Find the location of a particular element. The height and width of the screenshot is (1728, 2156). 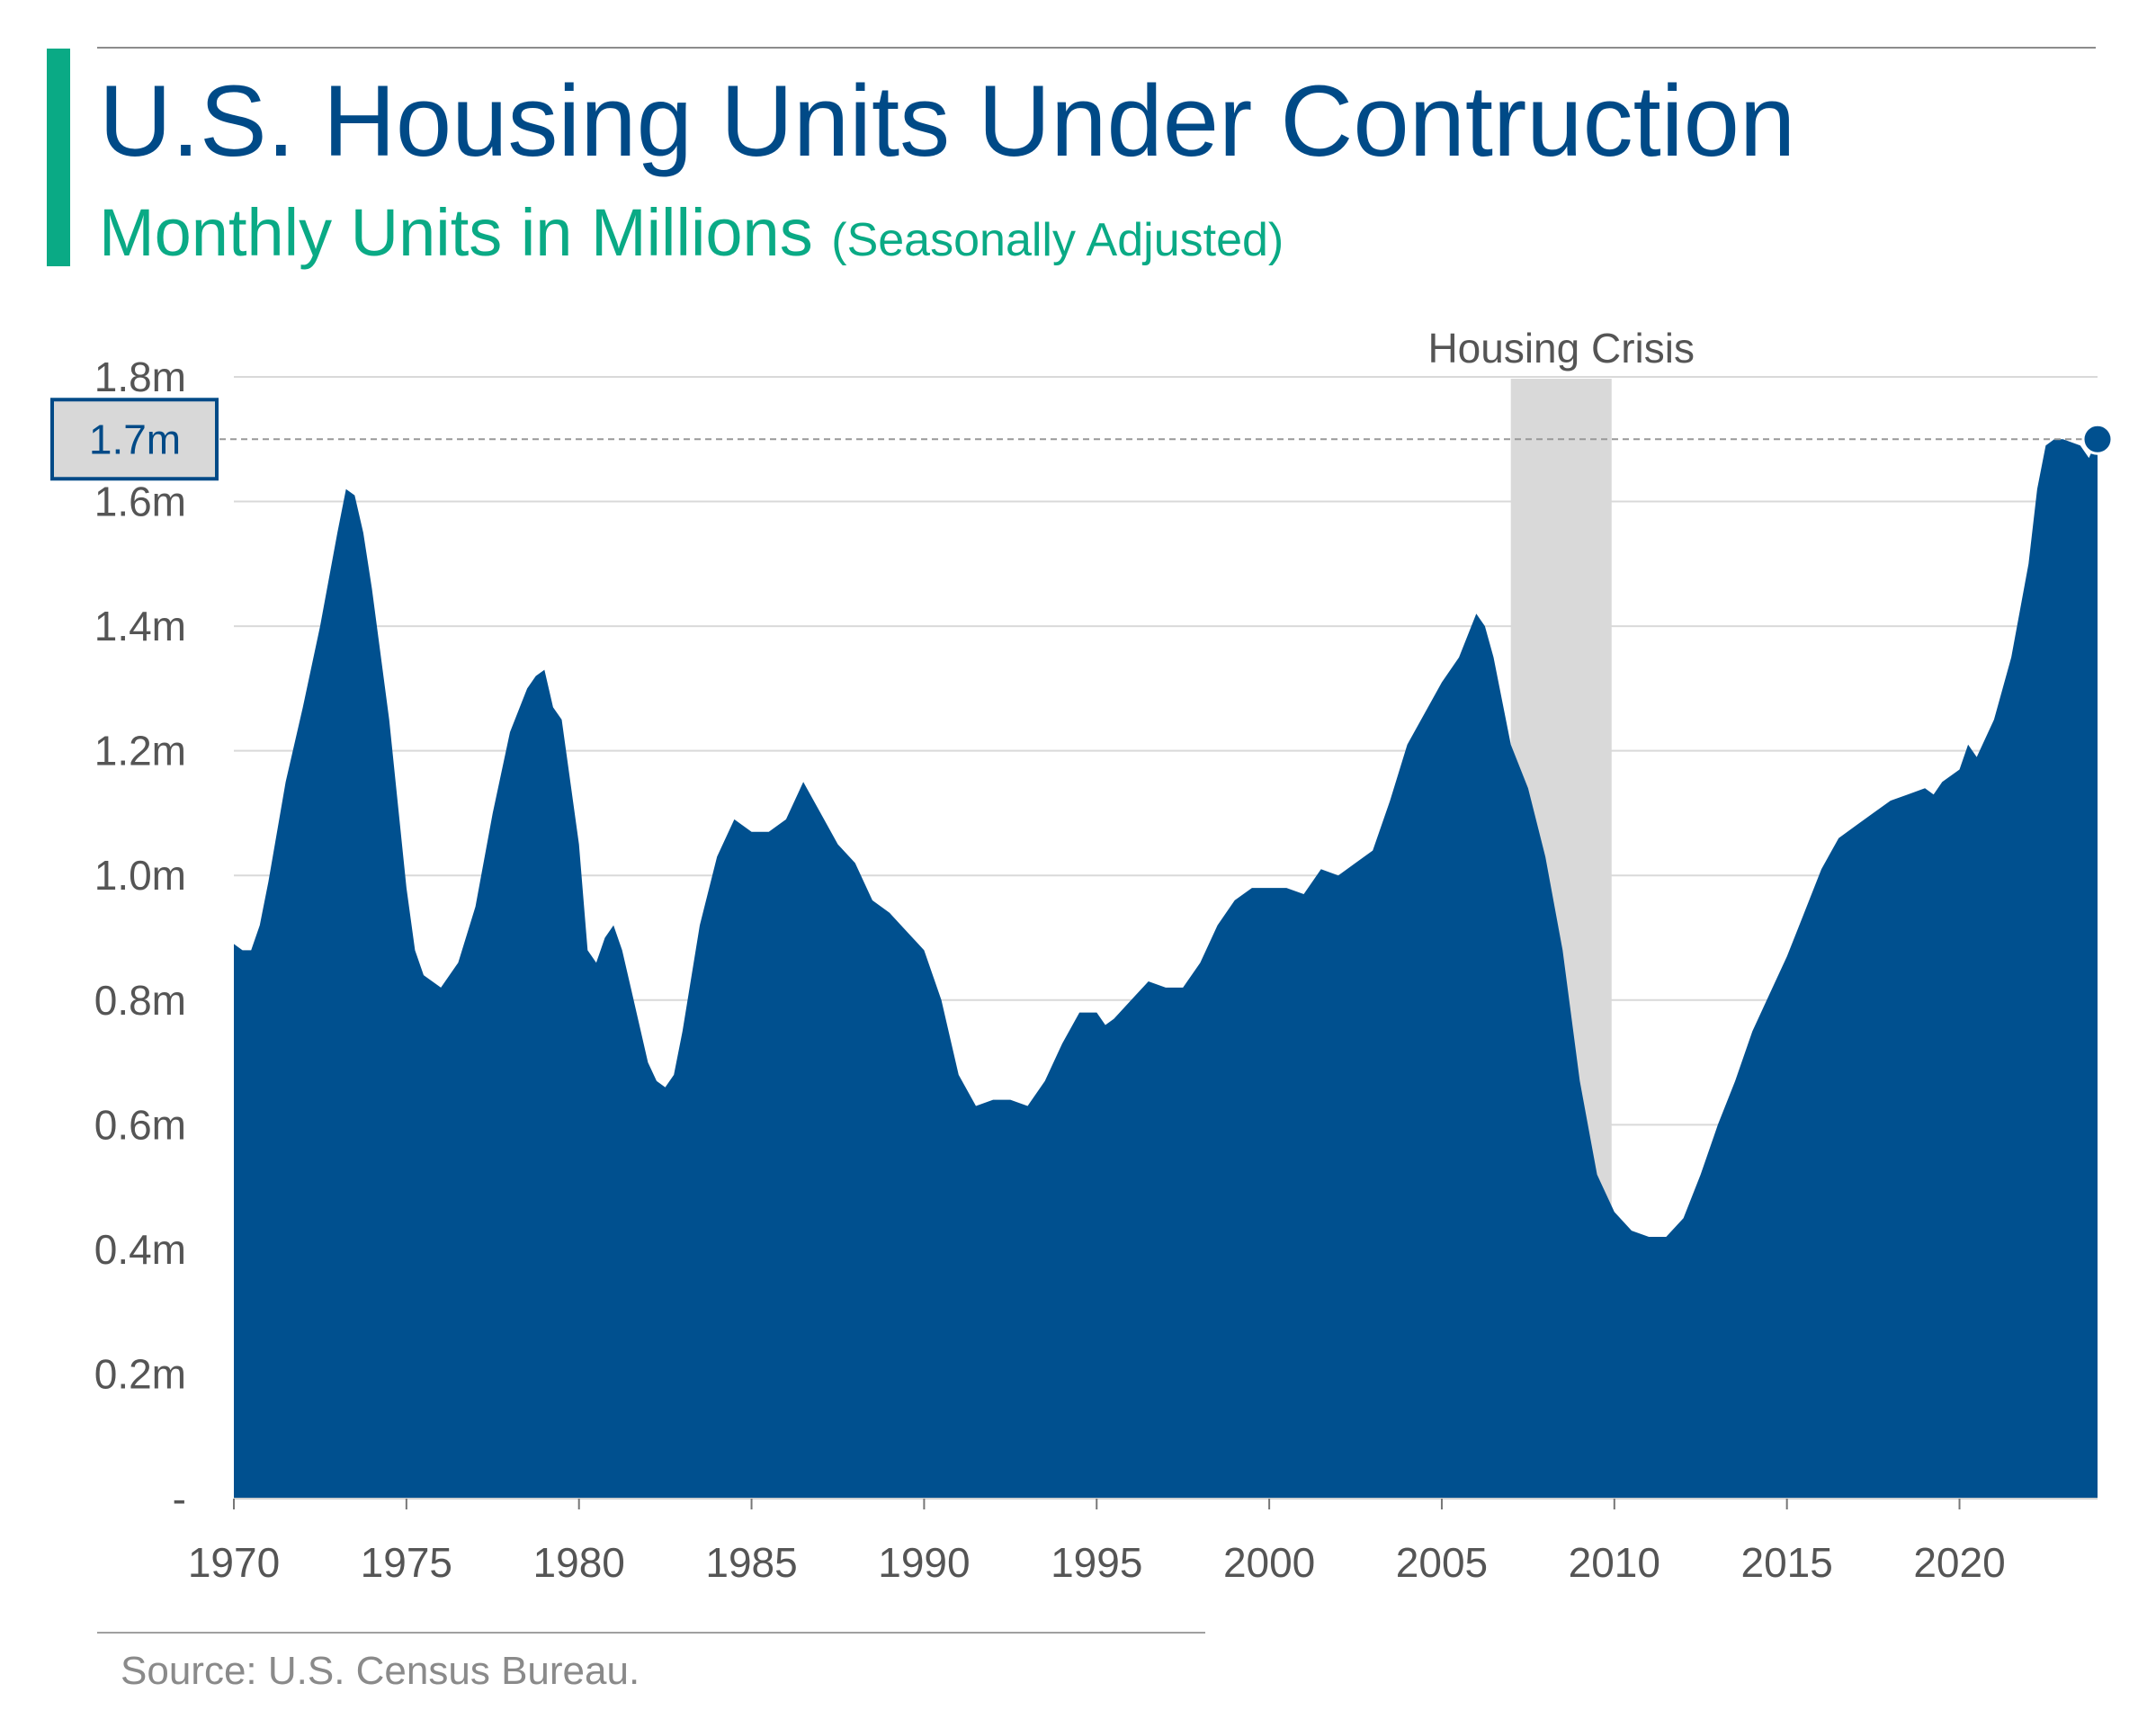

top-divider is located at coordinates (1096, 48).